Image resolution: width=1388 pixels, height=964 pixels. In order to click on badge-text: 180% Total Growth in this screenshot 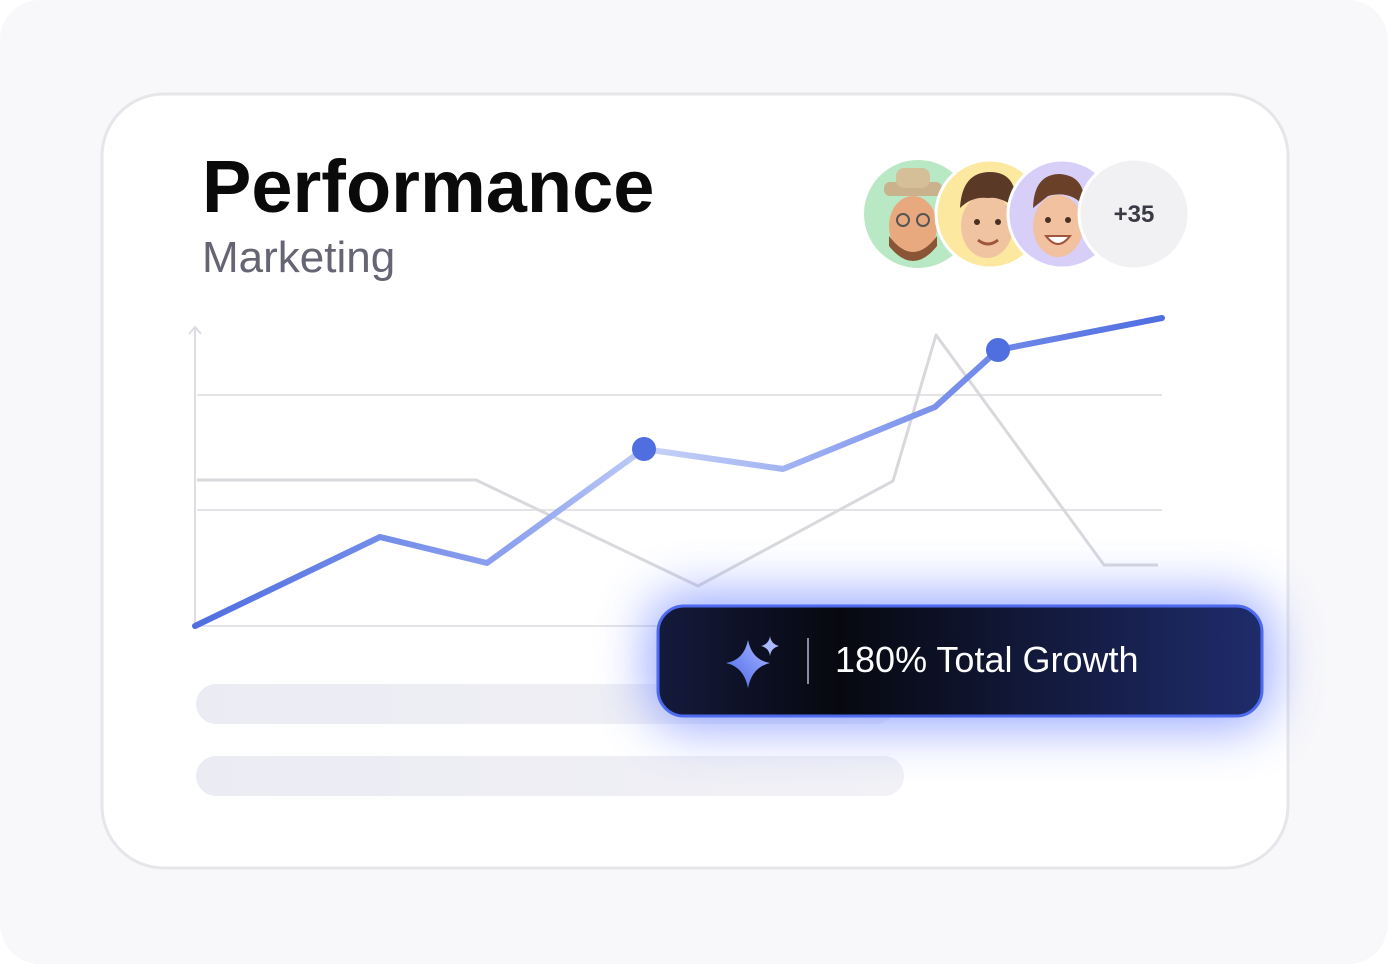, I will do `click(987, 659)`.